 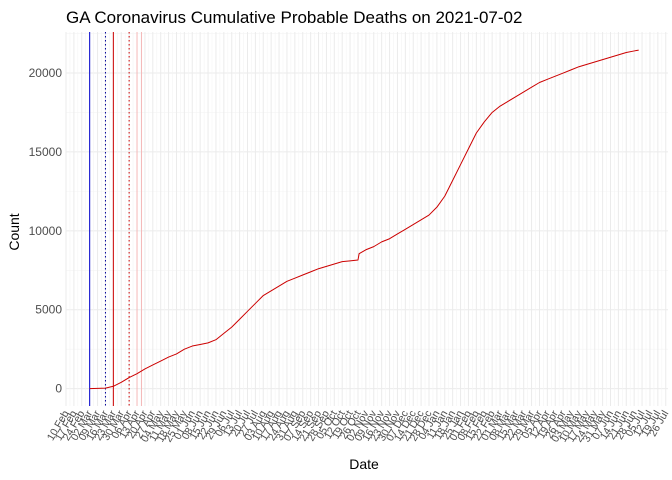 I want to click on x-axis-title: Date, so click(x=364, y=464).